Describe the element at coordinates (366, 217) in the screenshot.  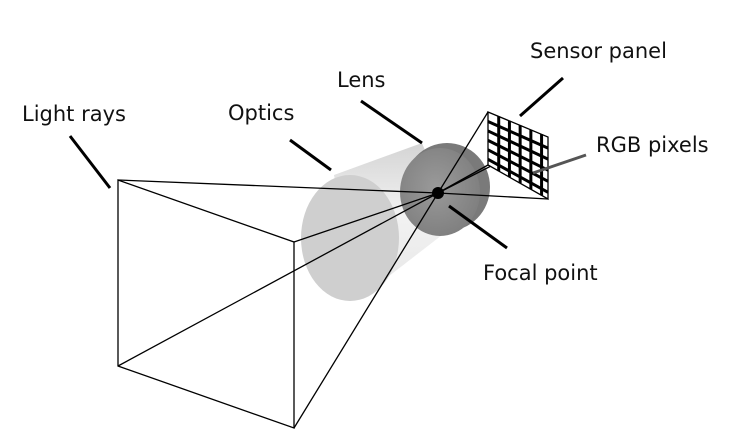
I see `ray-top-right` at that location.